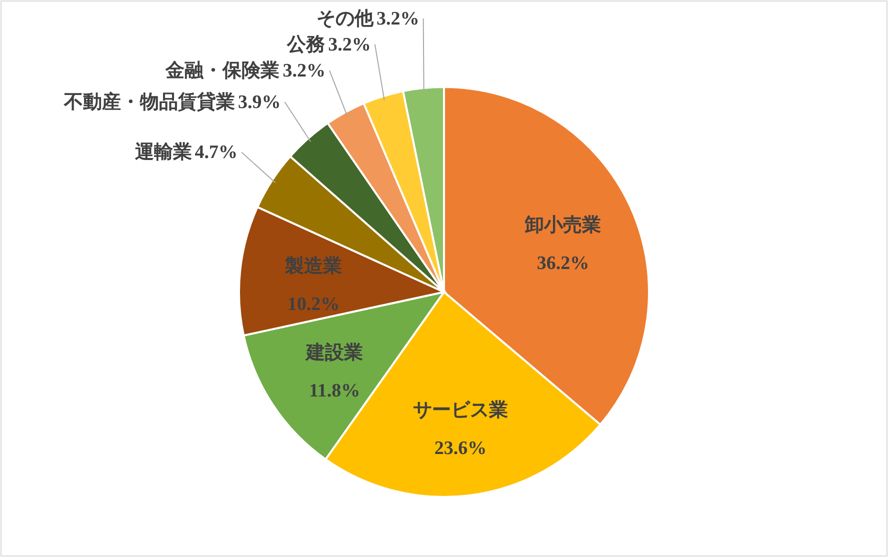 This screenshot has height=557, width=888. What do you see at coordinates (163, 153) in the screenshot?
I see `slice-label: 運輸業` at bounding box center [163, 153].